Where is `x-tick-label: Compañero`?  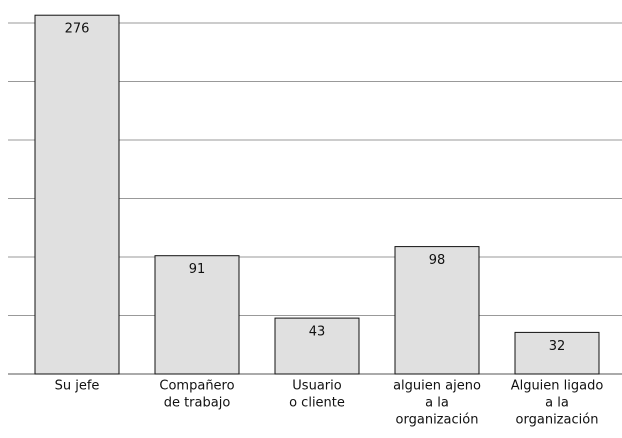 x-tick-label: Compañero is located at coordinates (196, 386).